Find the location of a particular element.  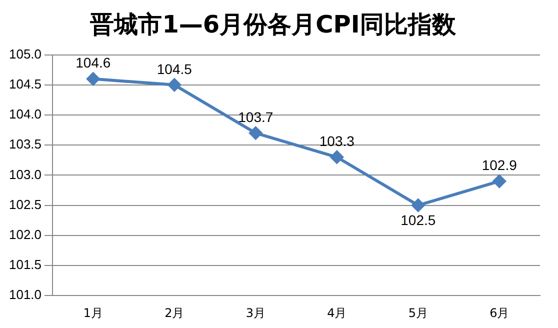

y-tick-label: 104.5 is located at coordinates (25, 84).